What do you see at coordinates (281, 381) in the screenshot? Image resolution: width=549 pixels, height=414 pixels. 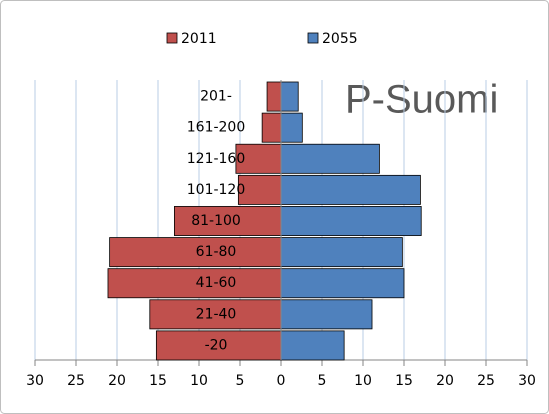 I see `x-tick-label: 0` at bounding box center [281, 381].